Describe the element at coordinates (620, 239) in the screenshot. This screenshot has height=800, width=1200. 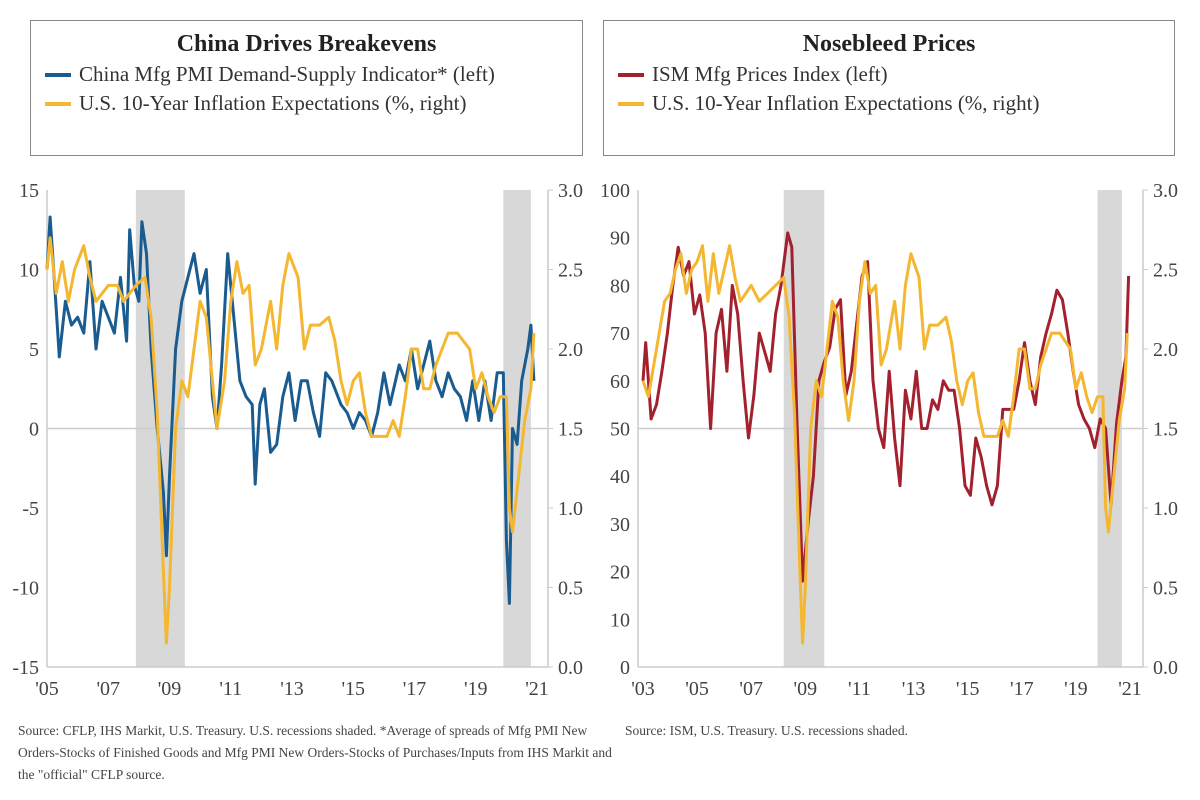
I see `left-y-tick-label: 90` at that location.